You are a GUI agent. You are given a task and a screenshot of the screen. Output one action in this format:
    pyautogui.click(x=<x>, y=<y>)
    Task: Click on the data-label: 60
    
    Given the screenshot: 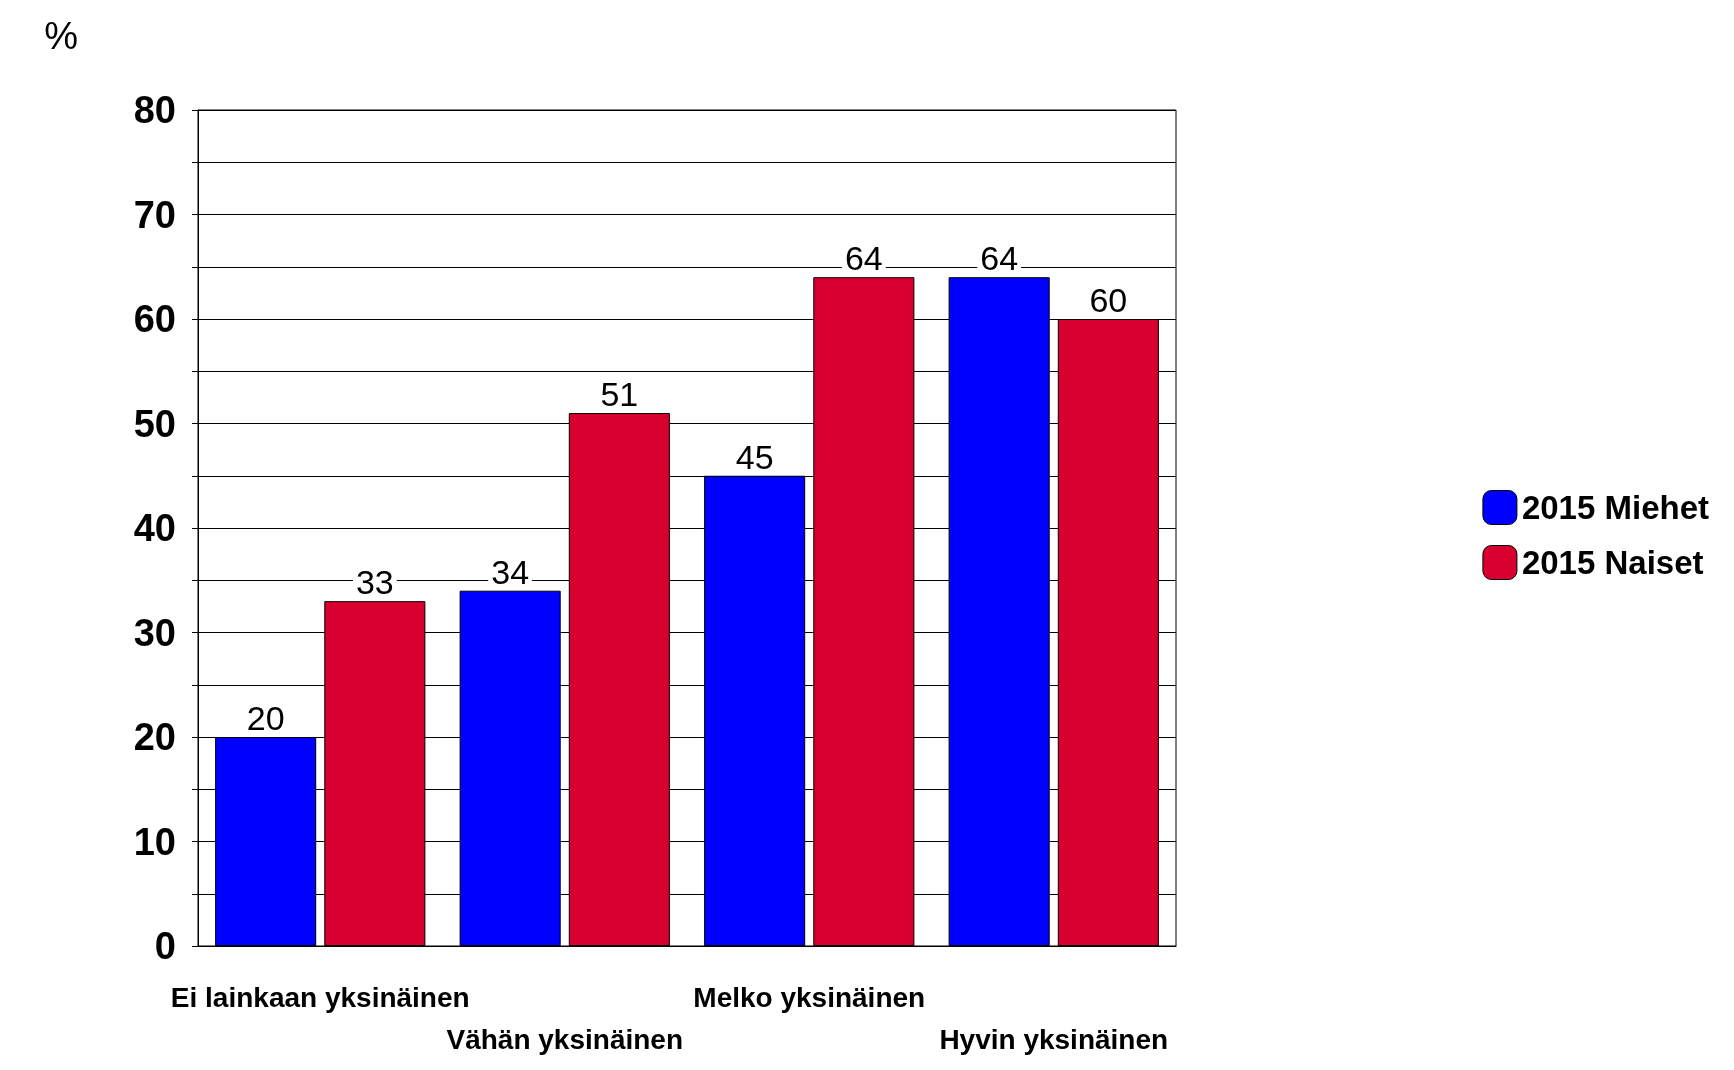 What is the action you would take?
    pyautogui.click(x=1108, y=300)
    